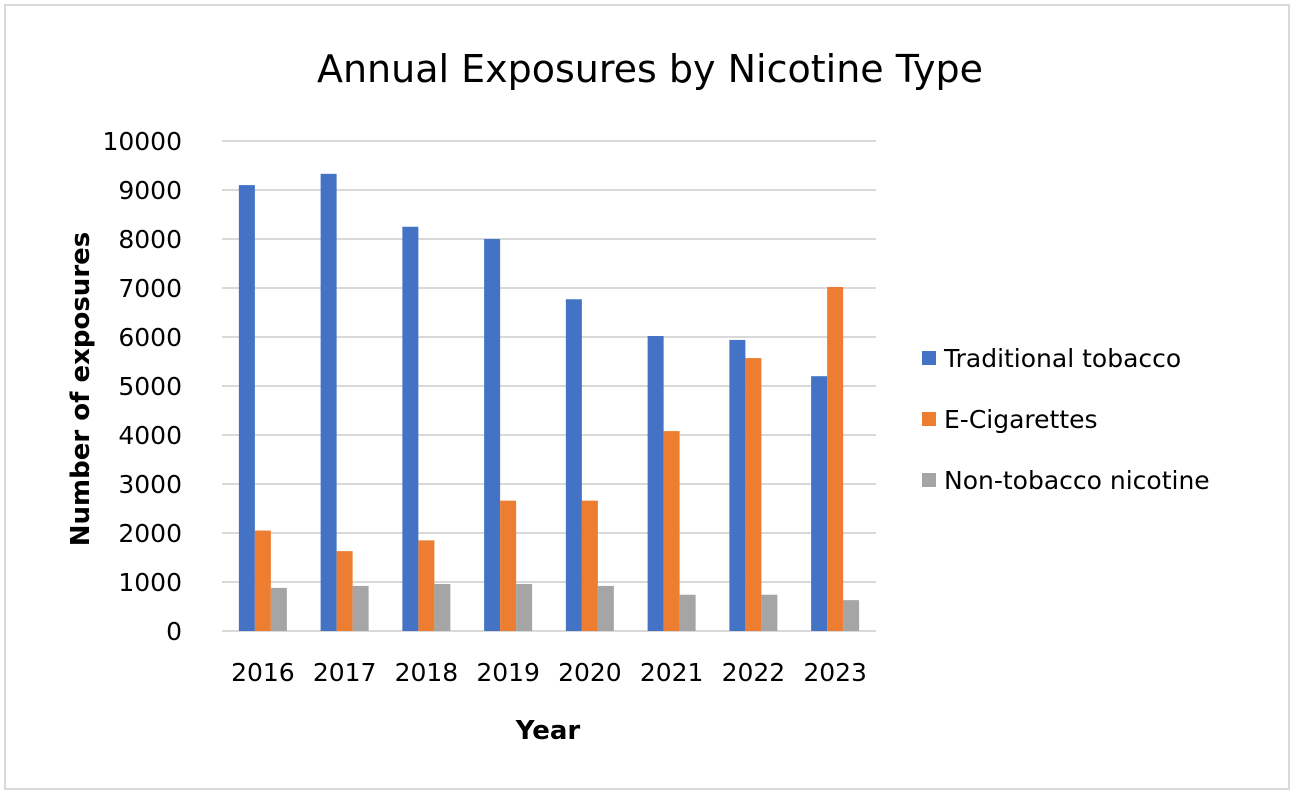 The width and height of the screenshot is (1298, 797). What do you see at coordinates (142, 141) in the screenshot?
I see `y-tick-label: 10000` at bounding box center [142, 141].